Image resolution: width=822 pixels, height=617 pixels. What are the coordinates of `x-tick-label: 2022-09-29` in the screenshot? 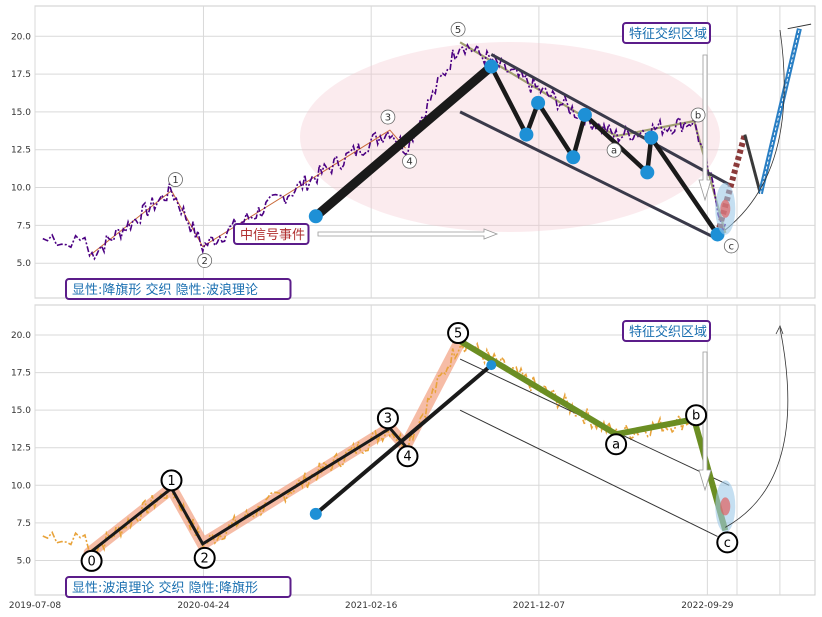 It's located at (707, 606).